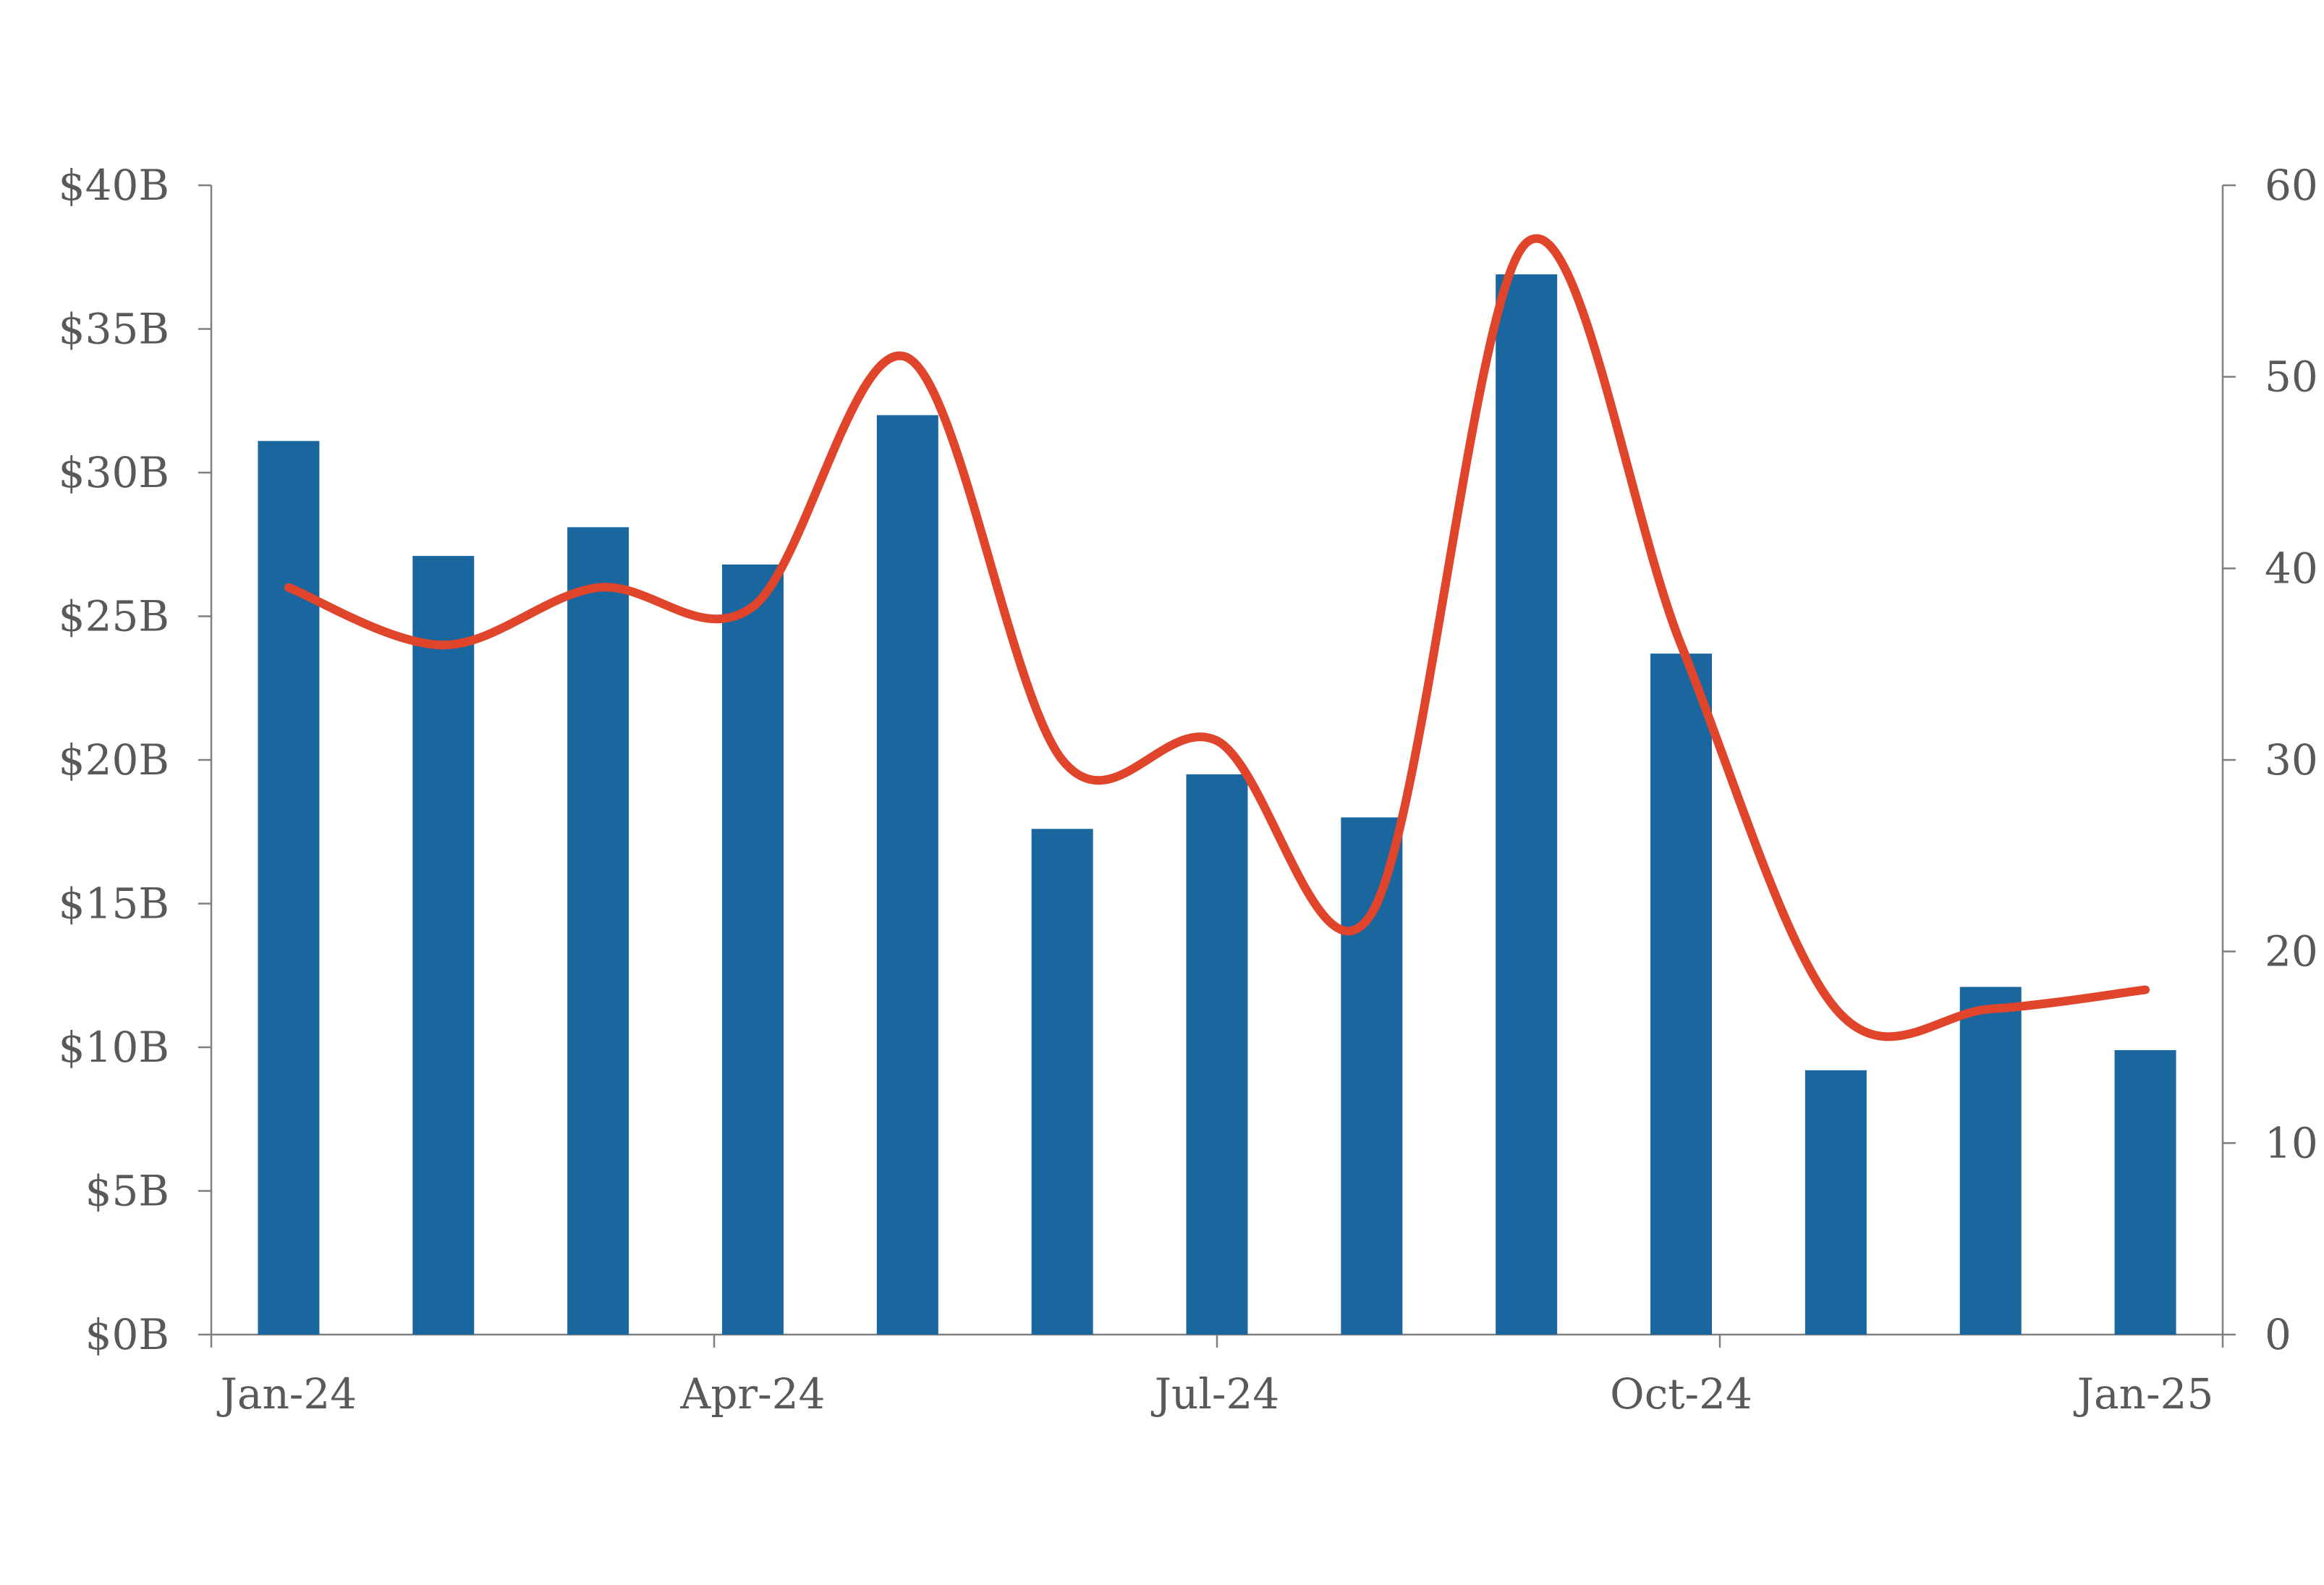 The height and width of the screenshot is (1585, 2324). What do you see at coordinates (2278, 1335) in the screenshot?
I see `y-right-tick-label: 0` at bounding box center [2278, 1335].